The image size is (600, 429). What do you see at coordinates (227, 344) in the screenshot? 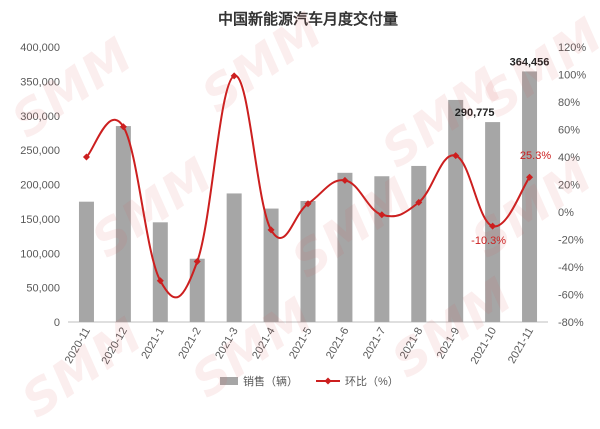
I see `x-tick-label: 2021-3` at bounding box center [227, 344].